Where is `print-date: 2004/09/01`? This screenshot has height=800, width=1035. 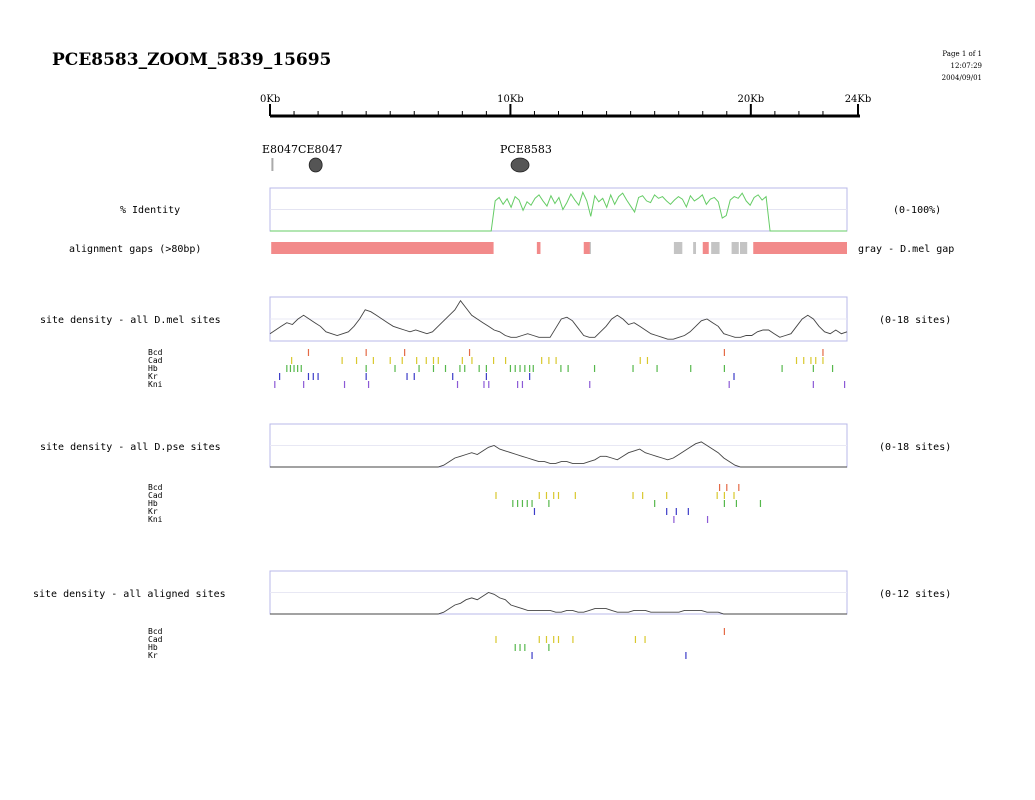 print-date: 2004/09/01 is located at coordinates (962, 78).